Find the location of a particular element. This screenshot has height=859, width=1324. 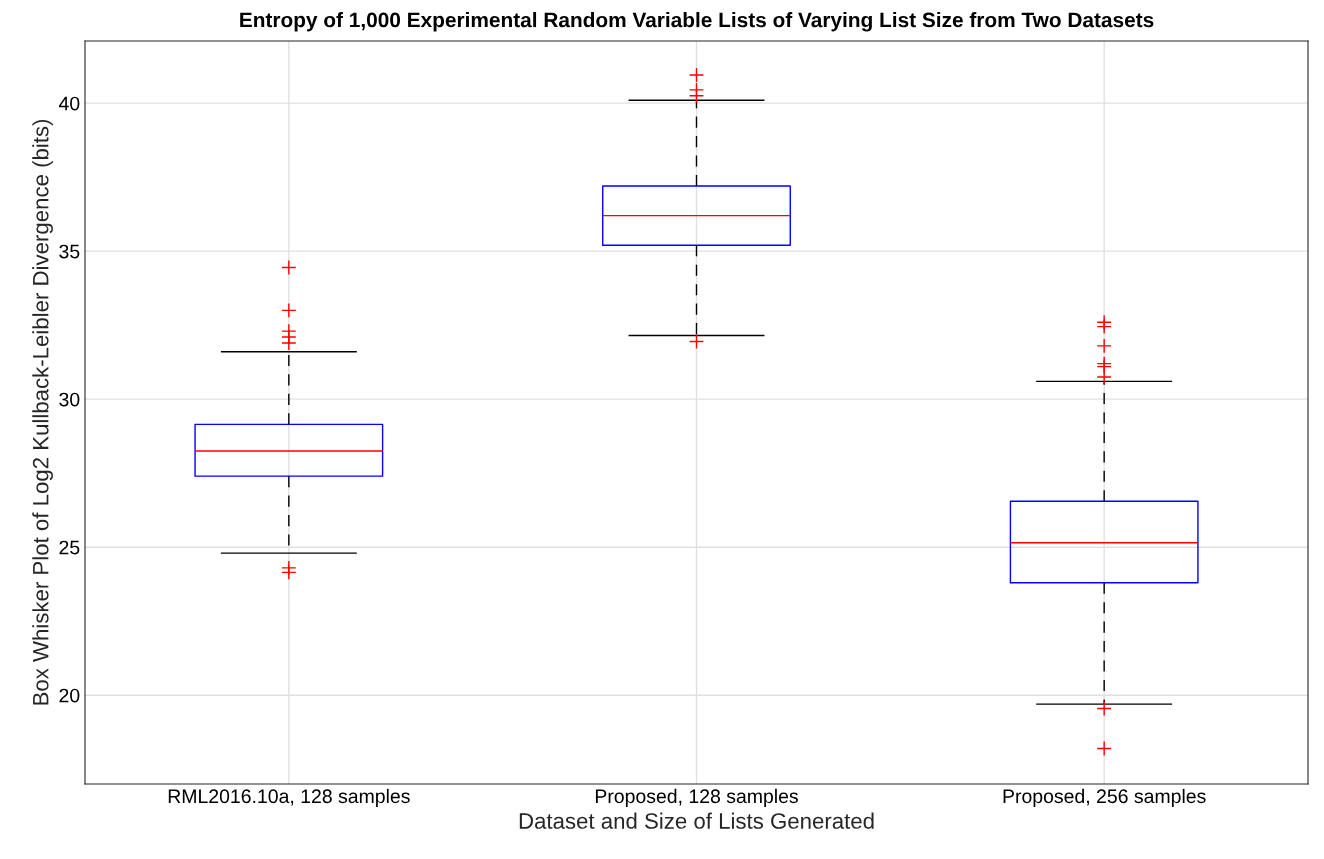

y-tick-label: 30 is located at coordinates (69, 399).